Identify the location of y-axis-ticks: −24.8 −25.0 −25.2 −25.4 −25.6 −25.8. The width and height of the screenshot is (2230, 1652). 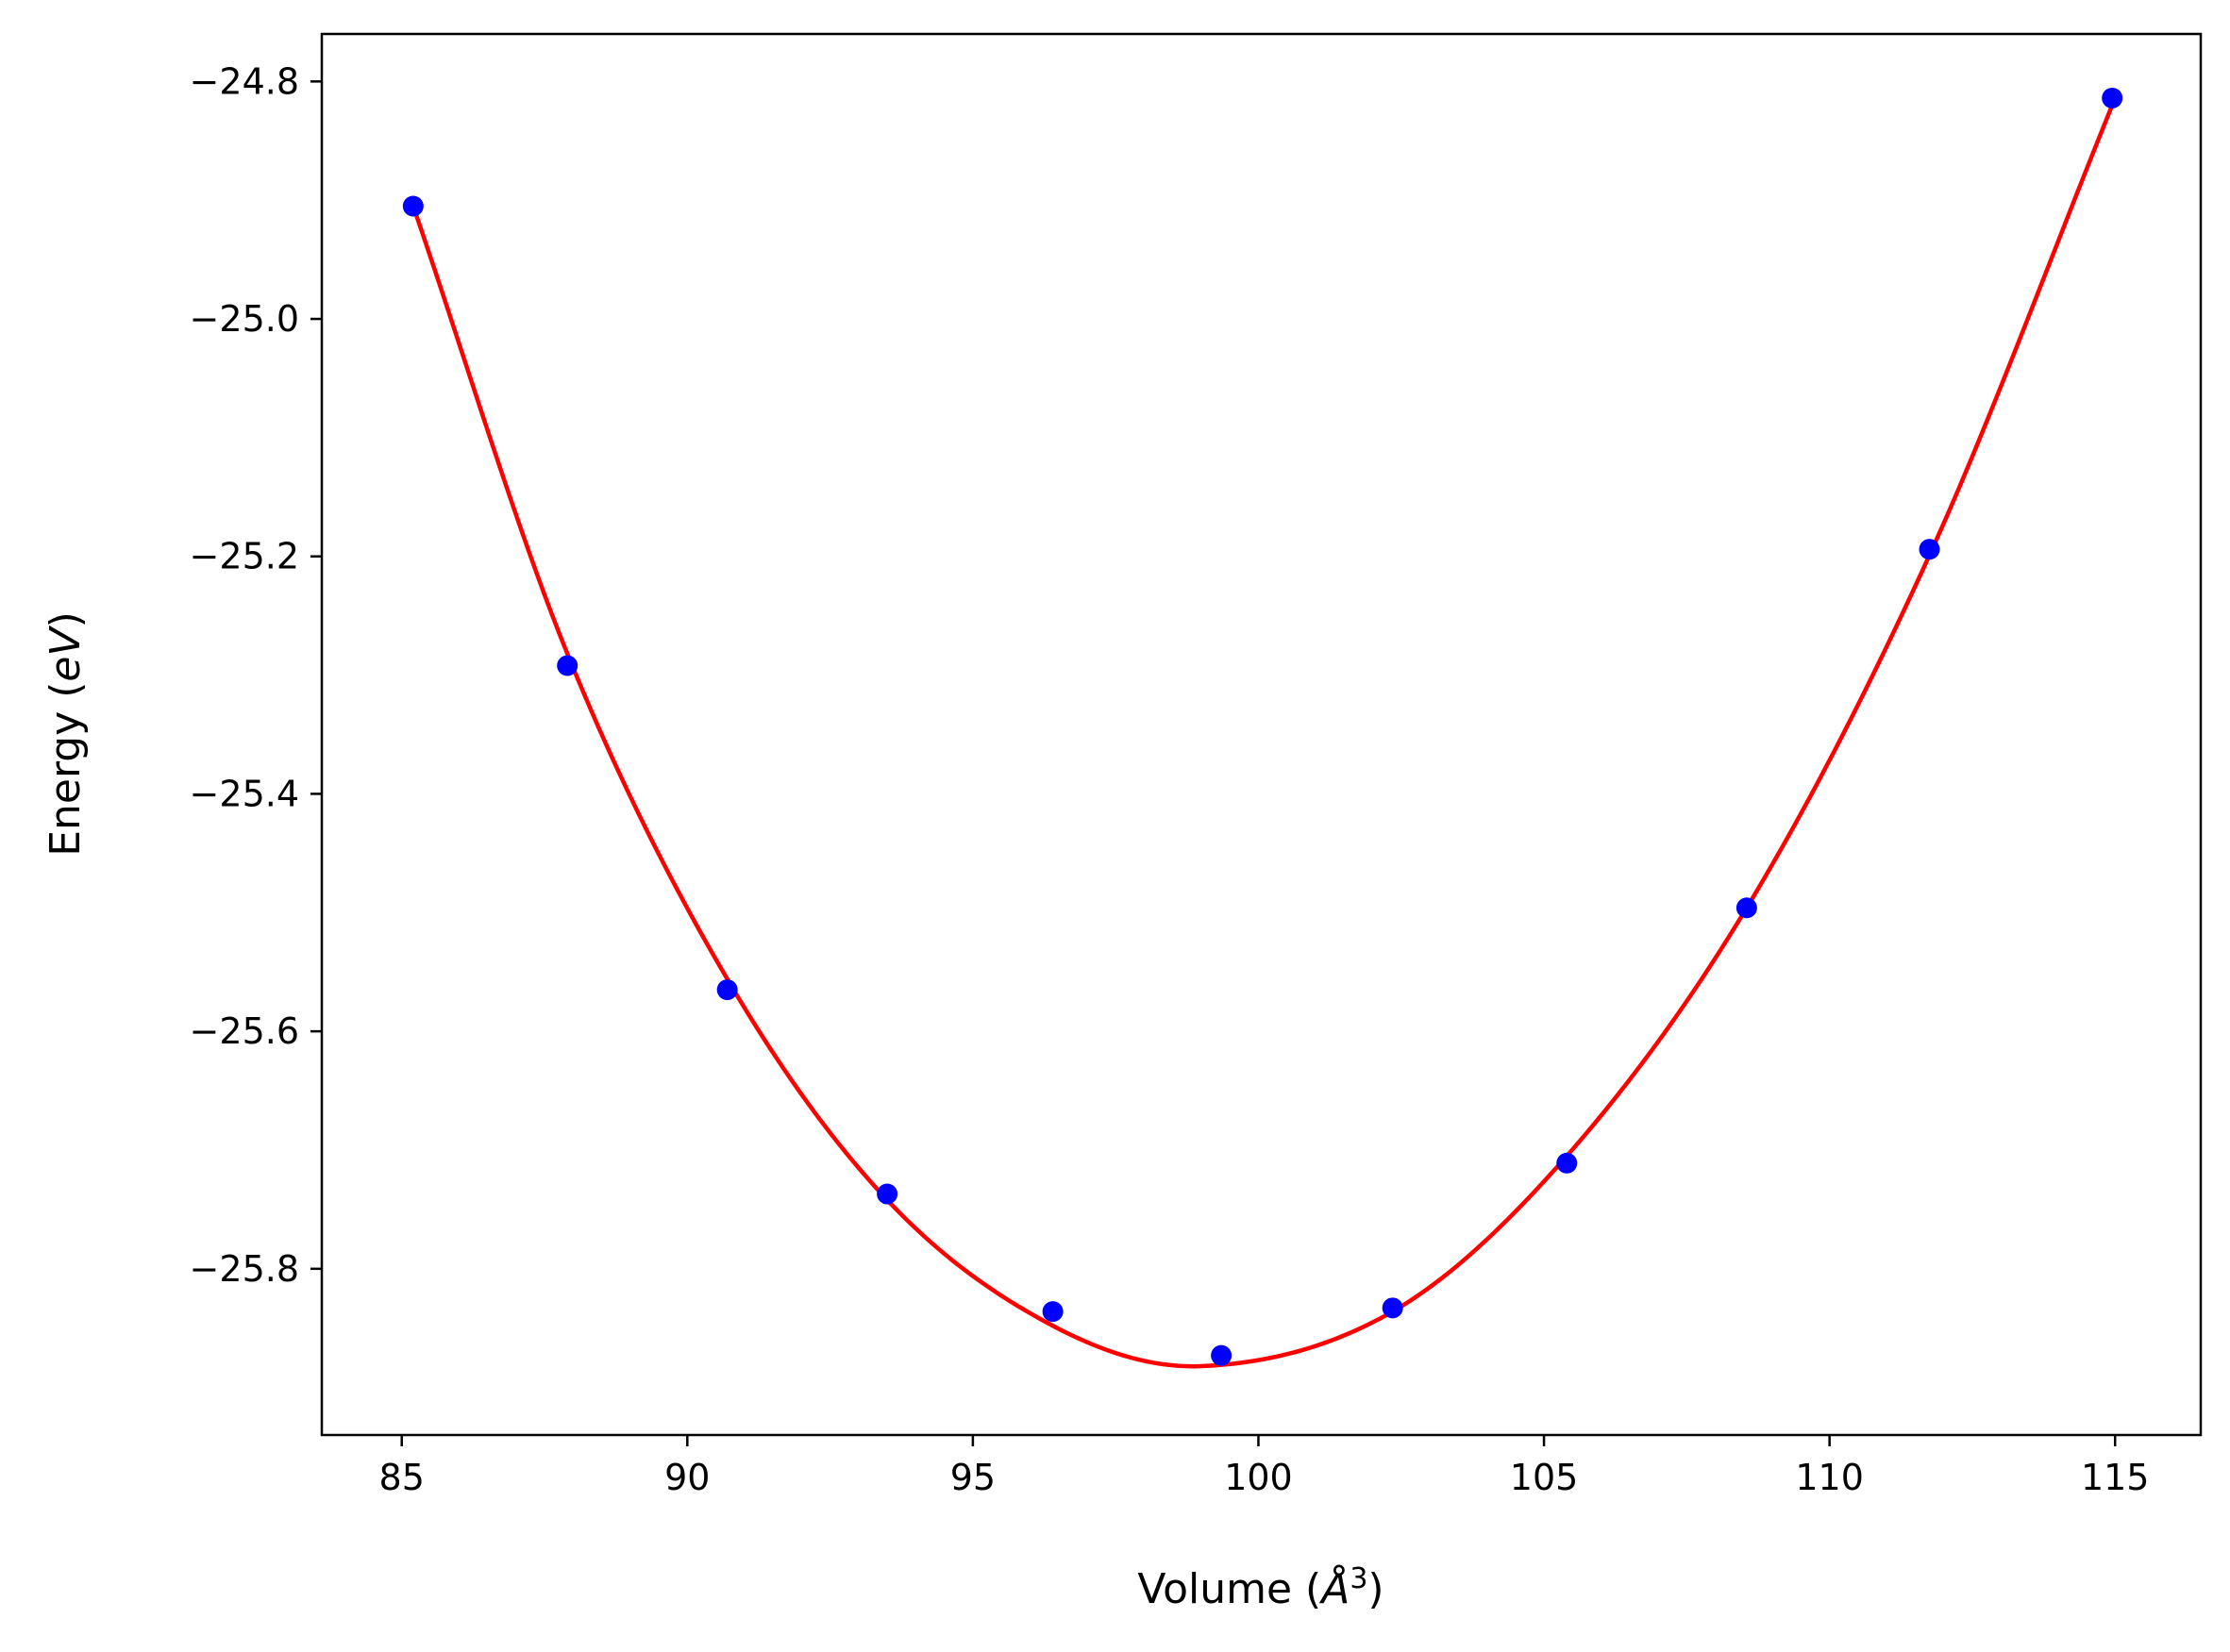
(256, 675).